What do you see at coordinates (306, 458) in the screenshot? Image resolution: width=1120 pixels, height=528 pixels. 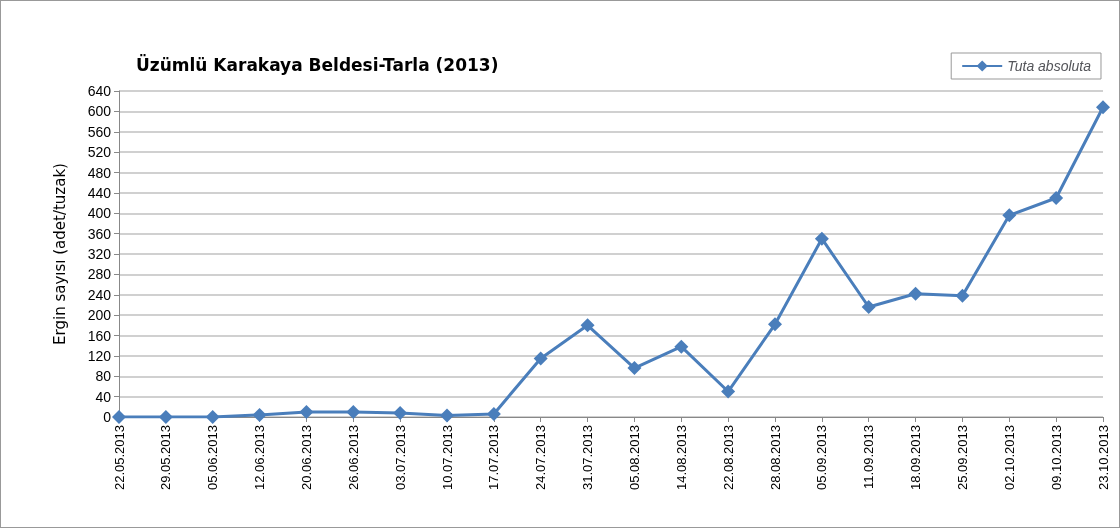 I see `x-tick-label: 20.06.2013` at bounding box center [306, 458].